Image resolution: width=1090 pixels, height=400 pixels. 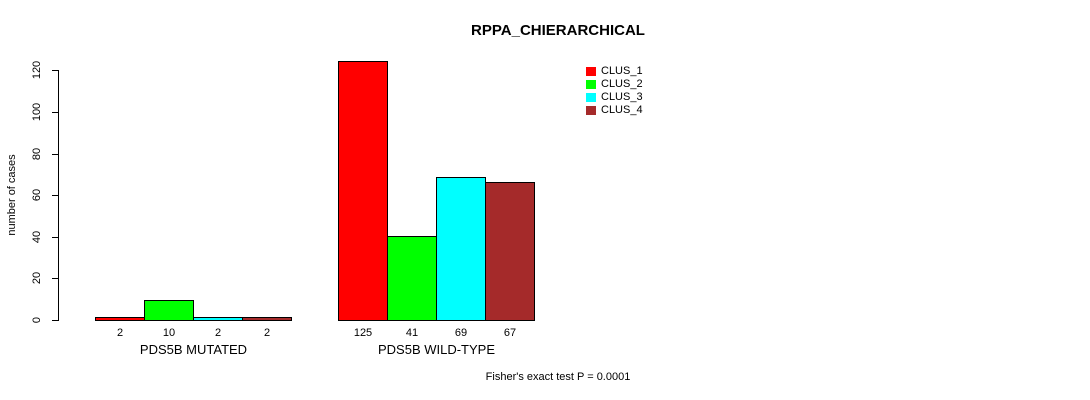 What do you see at coordinates (363, 191) in the screenshot?
I see `bar-clus-1-pds5b-wild-type` at bounding box center [363, 191].